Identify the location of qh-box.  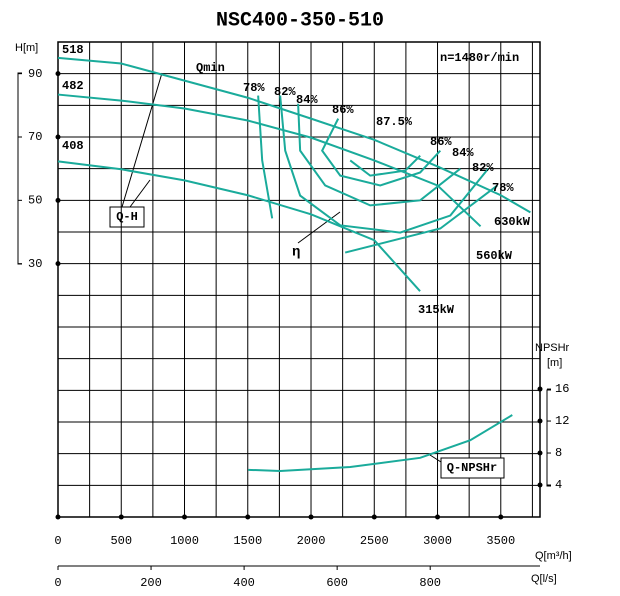
(127, 217).